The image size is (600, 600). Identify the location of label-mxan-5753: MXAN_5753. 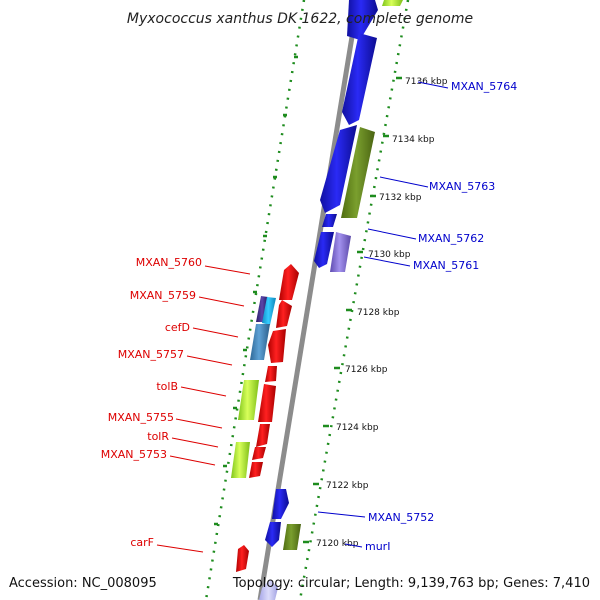
(134, 454).